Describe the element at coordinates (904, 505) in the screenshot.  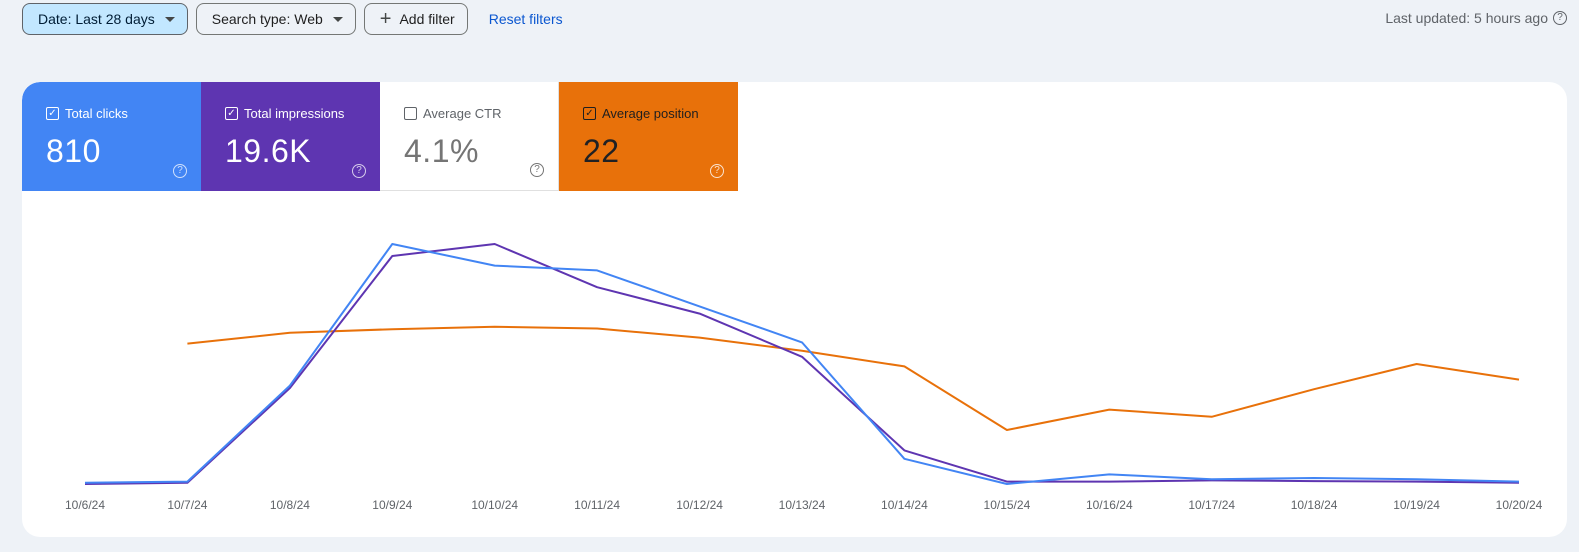
I see `x-tick-label: 10/14/24` at that location.